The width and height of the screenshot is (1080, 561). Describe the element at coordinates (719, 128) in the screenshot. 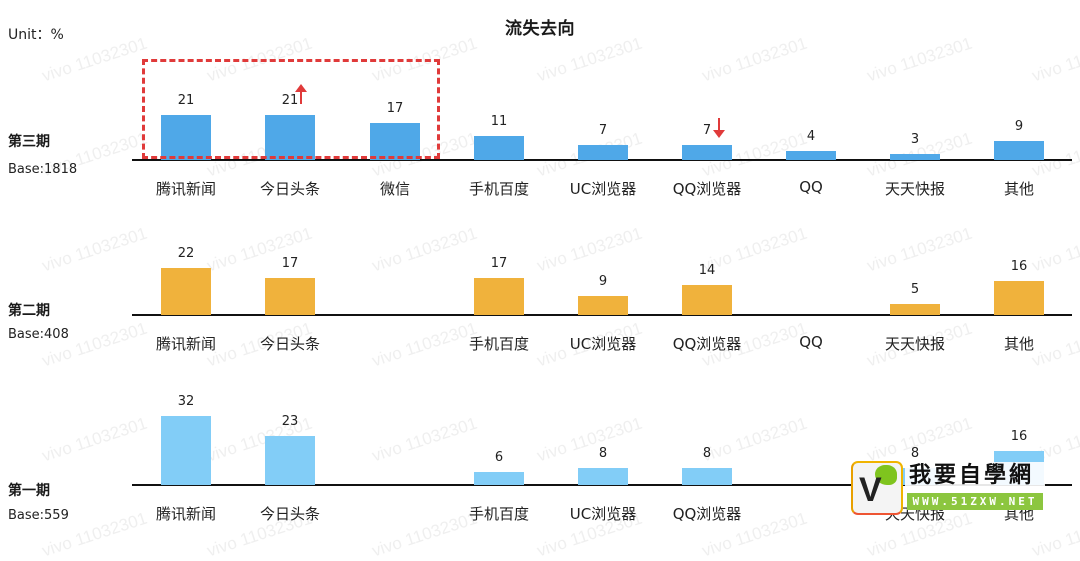

I see `down-arrow-icon` at that location.